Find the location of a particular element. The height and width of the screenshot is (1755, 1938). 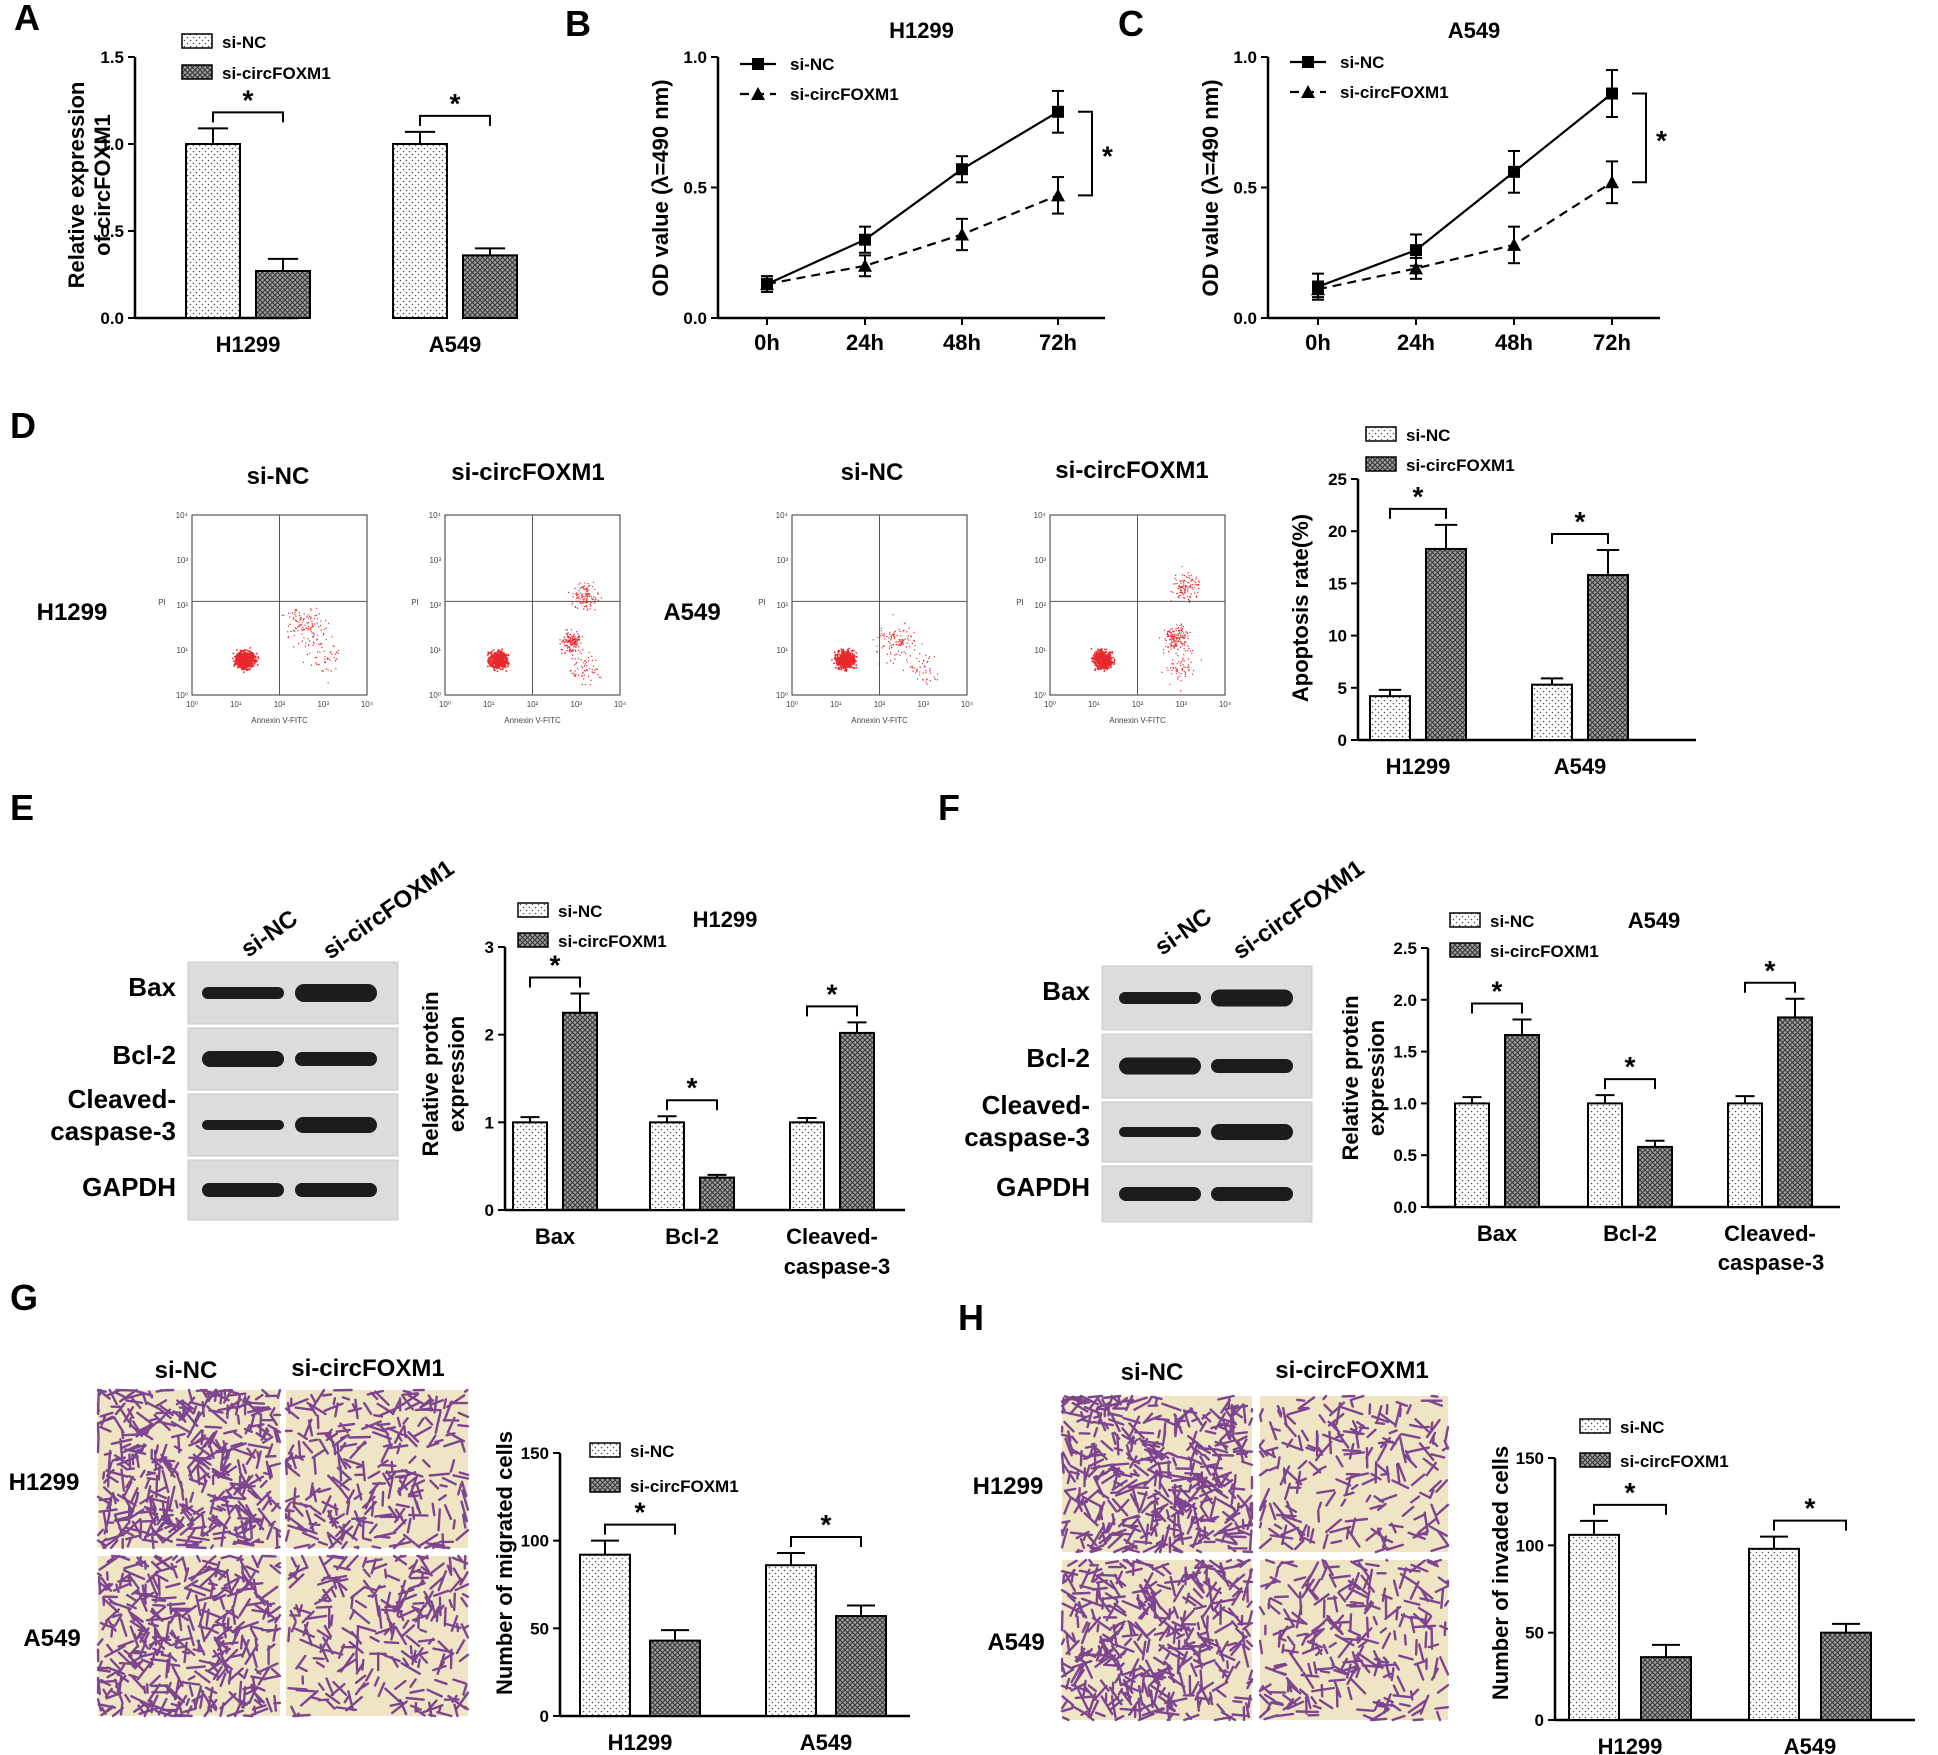

y-tick-label: 50 is located at coordinates (1534, 1633).